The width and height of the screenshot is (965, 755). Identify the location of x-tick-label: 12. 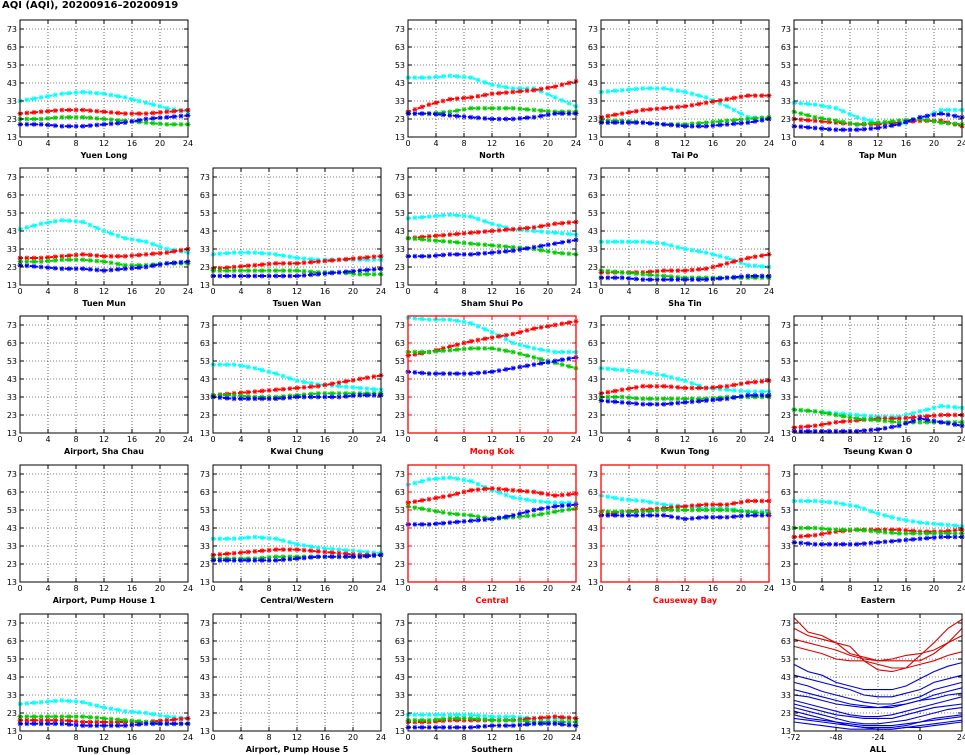
(104, 291).